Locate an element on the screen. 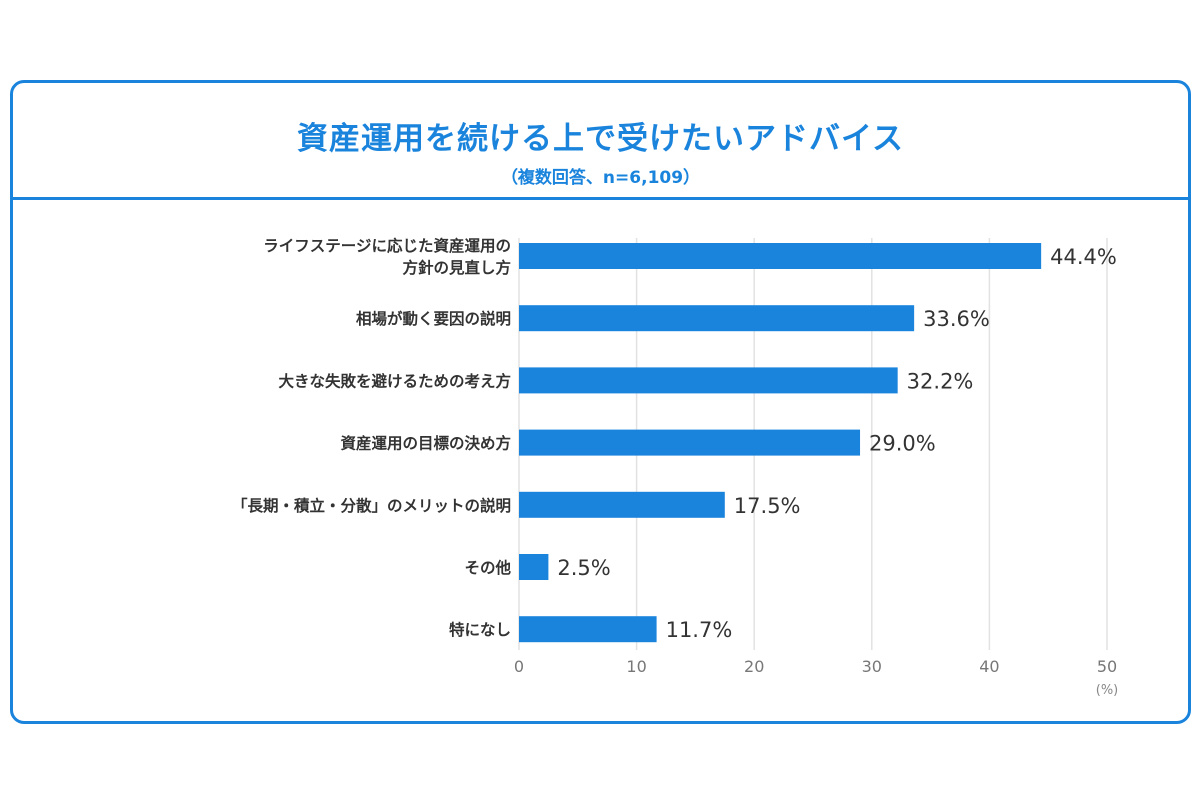 The width and height of the screenshot is (1200, 800). value-label: 32.2% is located at coordinates (940, 381).